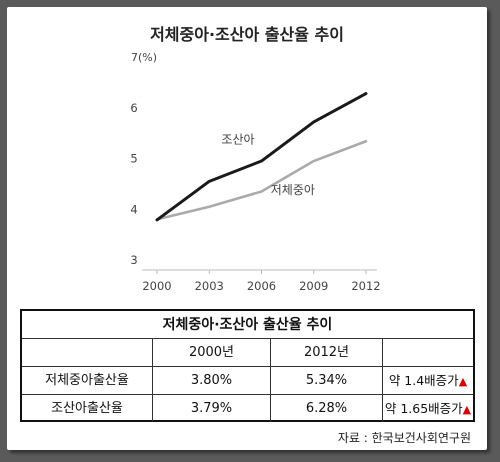 This screenshot has width=500, height=462. What do you see at coordinates (87, 408) in the screenshot?
I see `row-label: 조산아출산율` at bounding box center [87, 408].